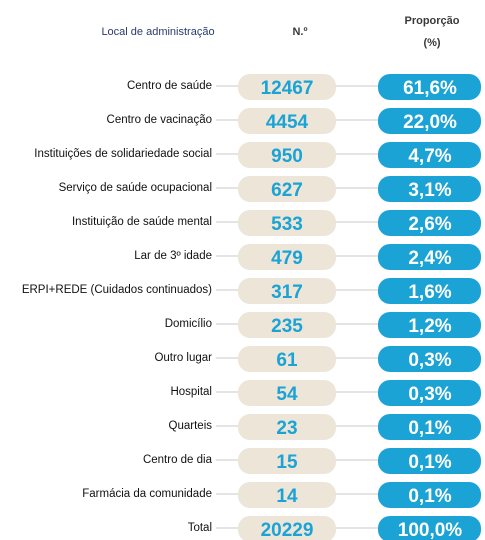 This screenshot has width=485, height=540. I want to click on number-value: 61, so click(287, 360).